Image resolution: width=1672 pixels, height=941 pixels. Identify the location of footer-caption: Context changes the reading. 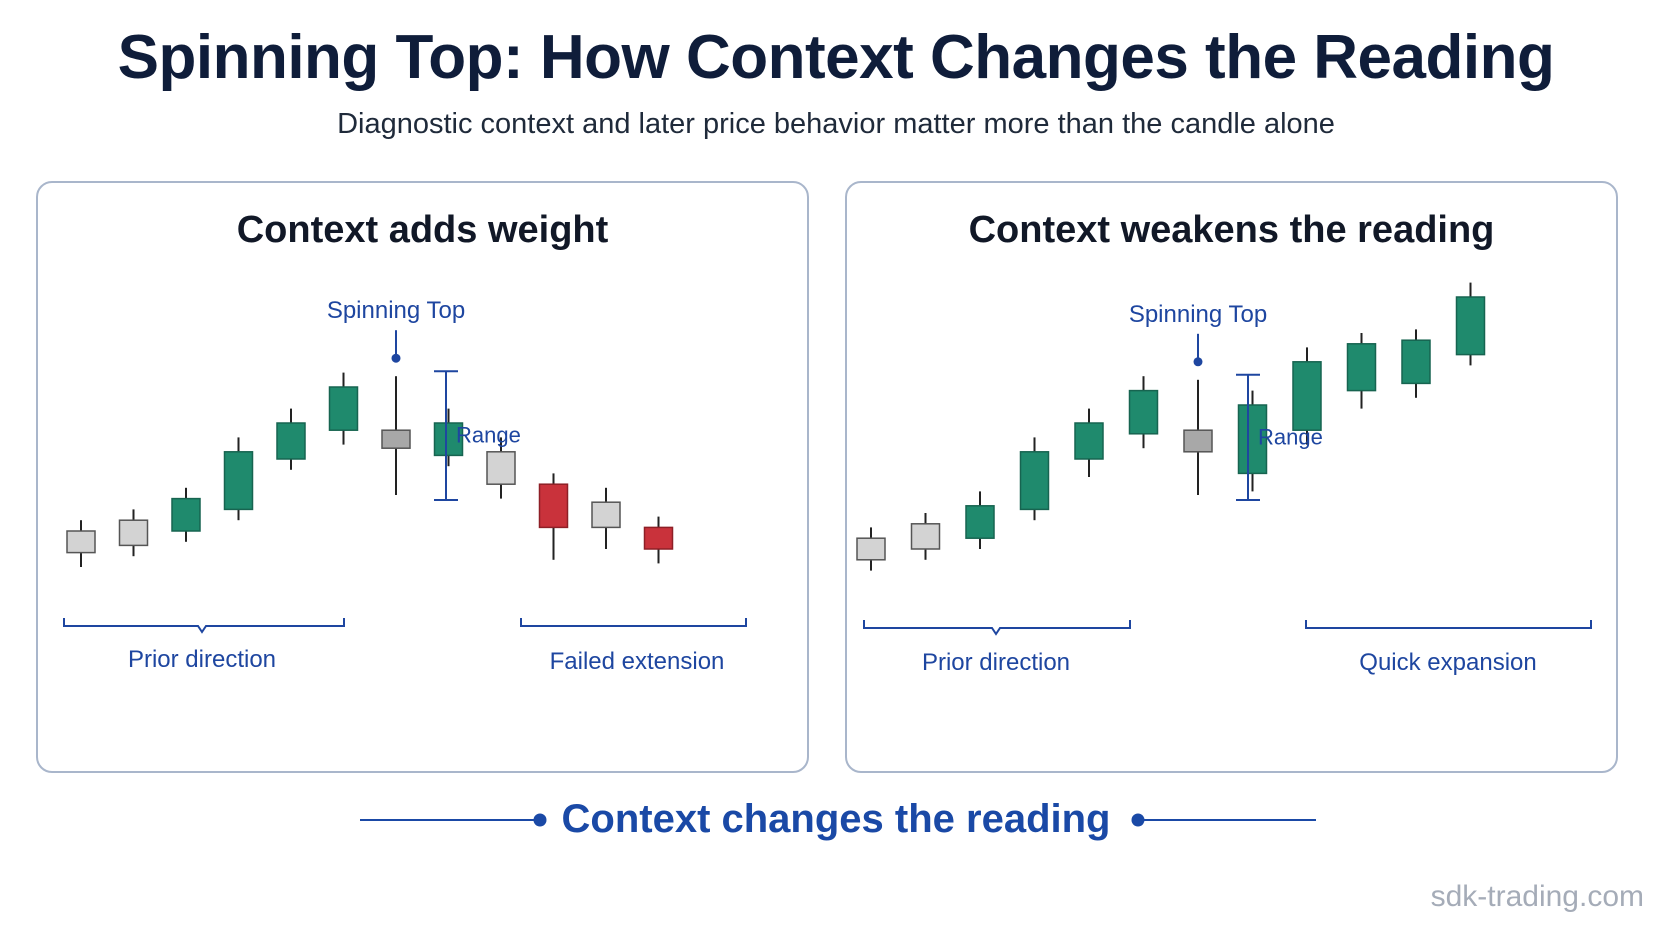
(836, 819).